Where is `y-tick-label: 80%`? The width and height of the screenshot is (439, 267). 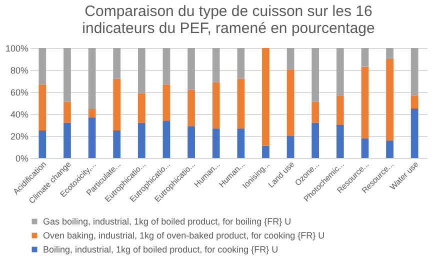
y-tick-label: 80% is located at coordinates (19, 71).